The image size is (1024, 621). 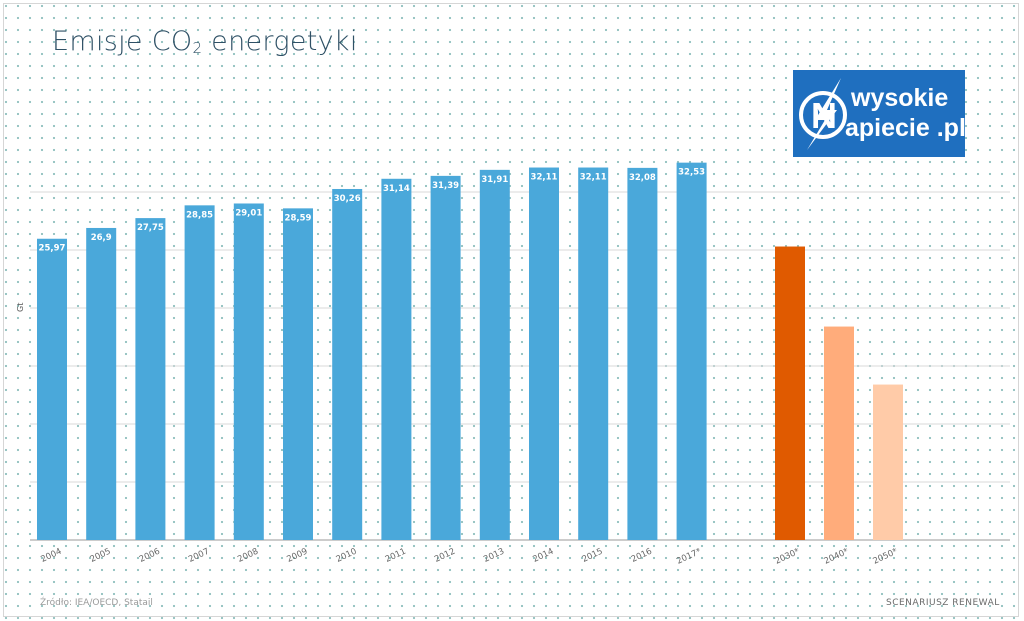 I want to click on logo-line2: apiecie .pl, so click(x=905, y=128).